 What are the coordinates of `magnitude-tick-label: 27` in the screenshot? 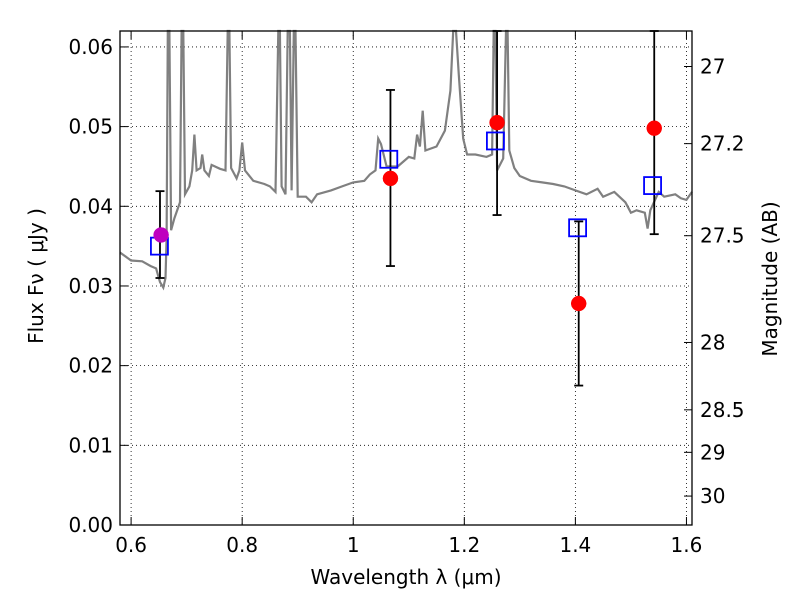 It's located at (712, 67).